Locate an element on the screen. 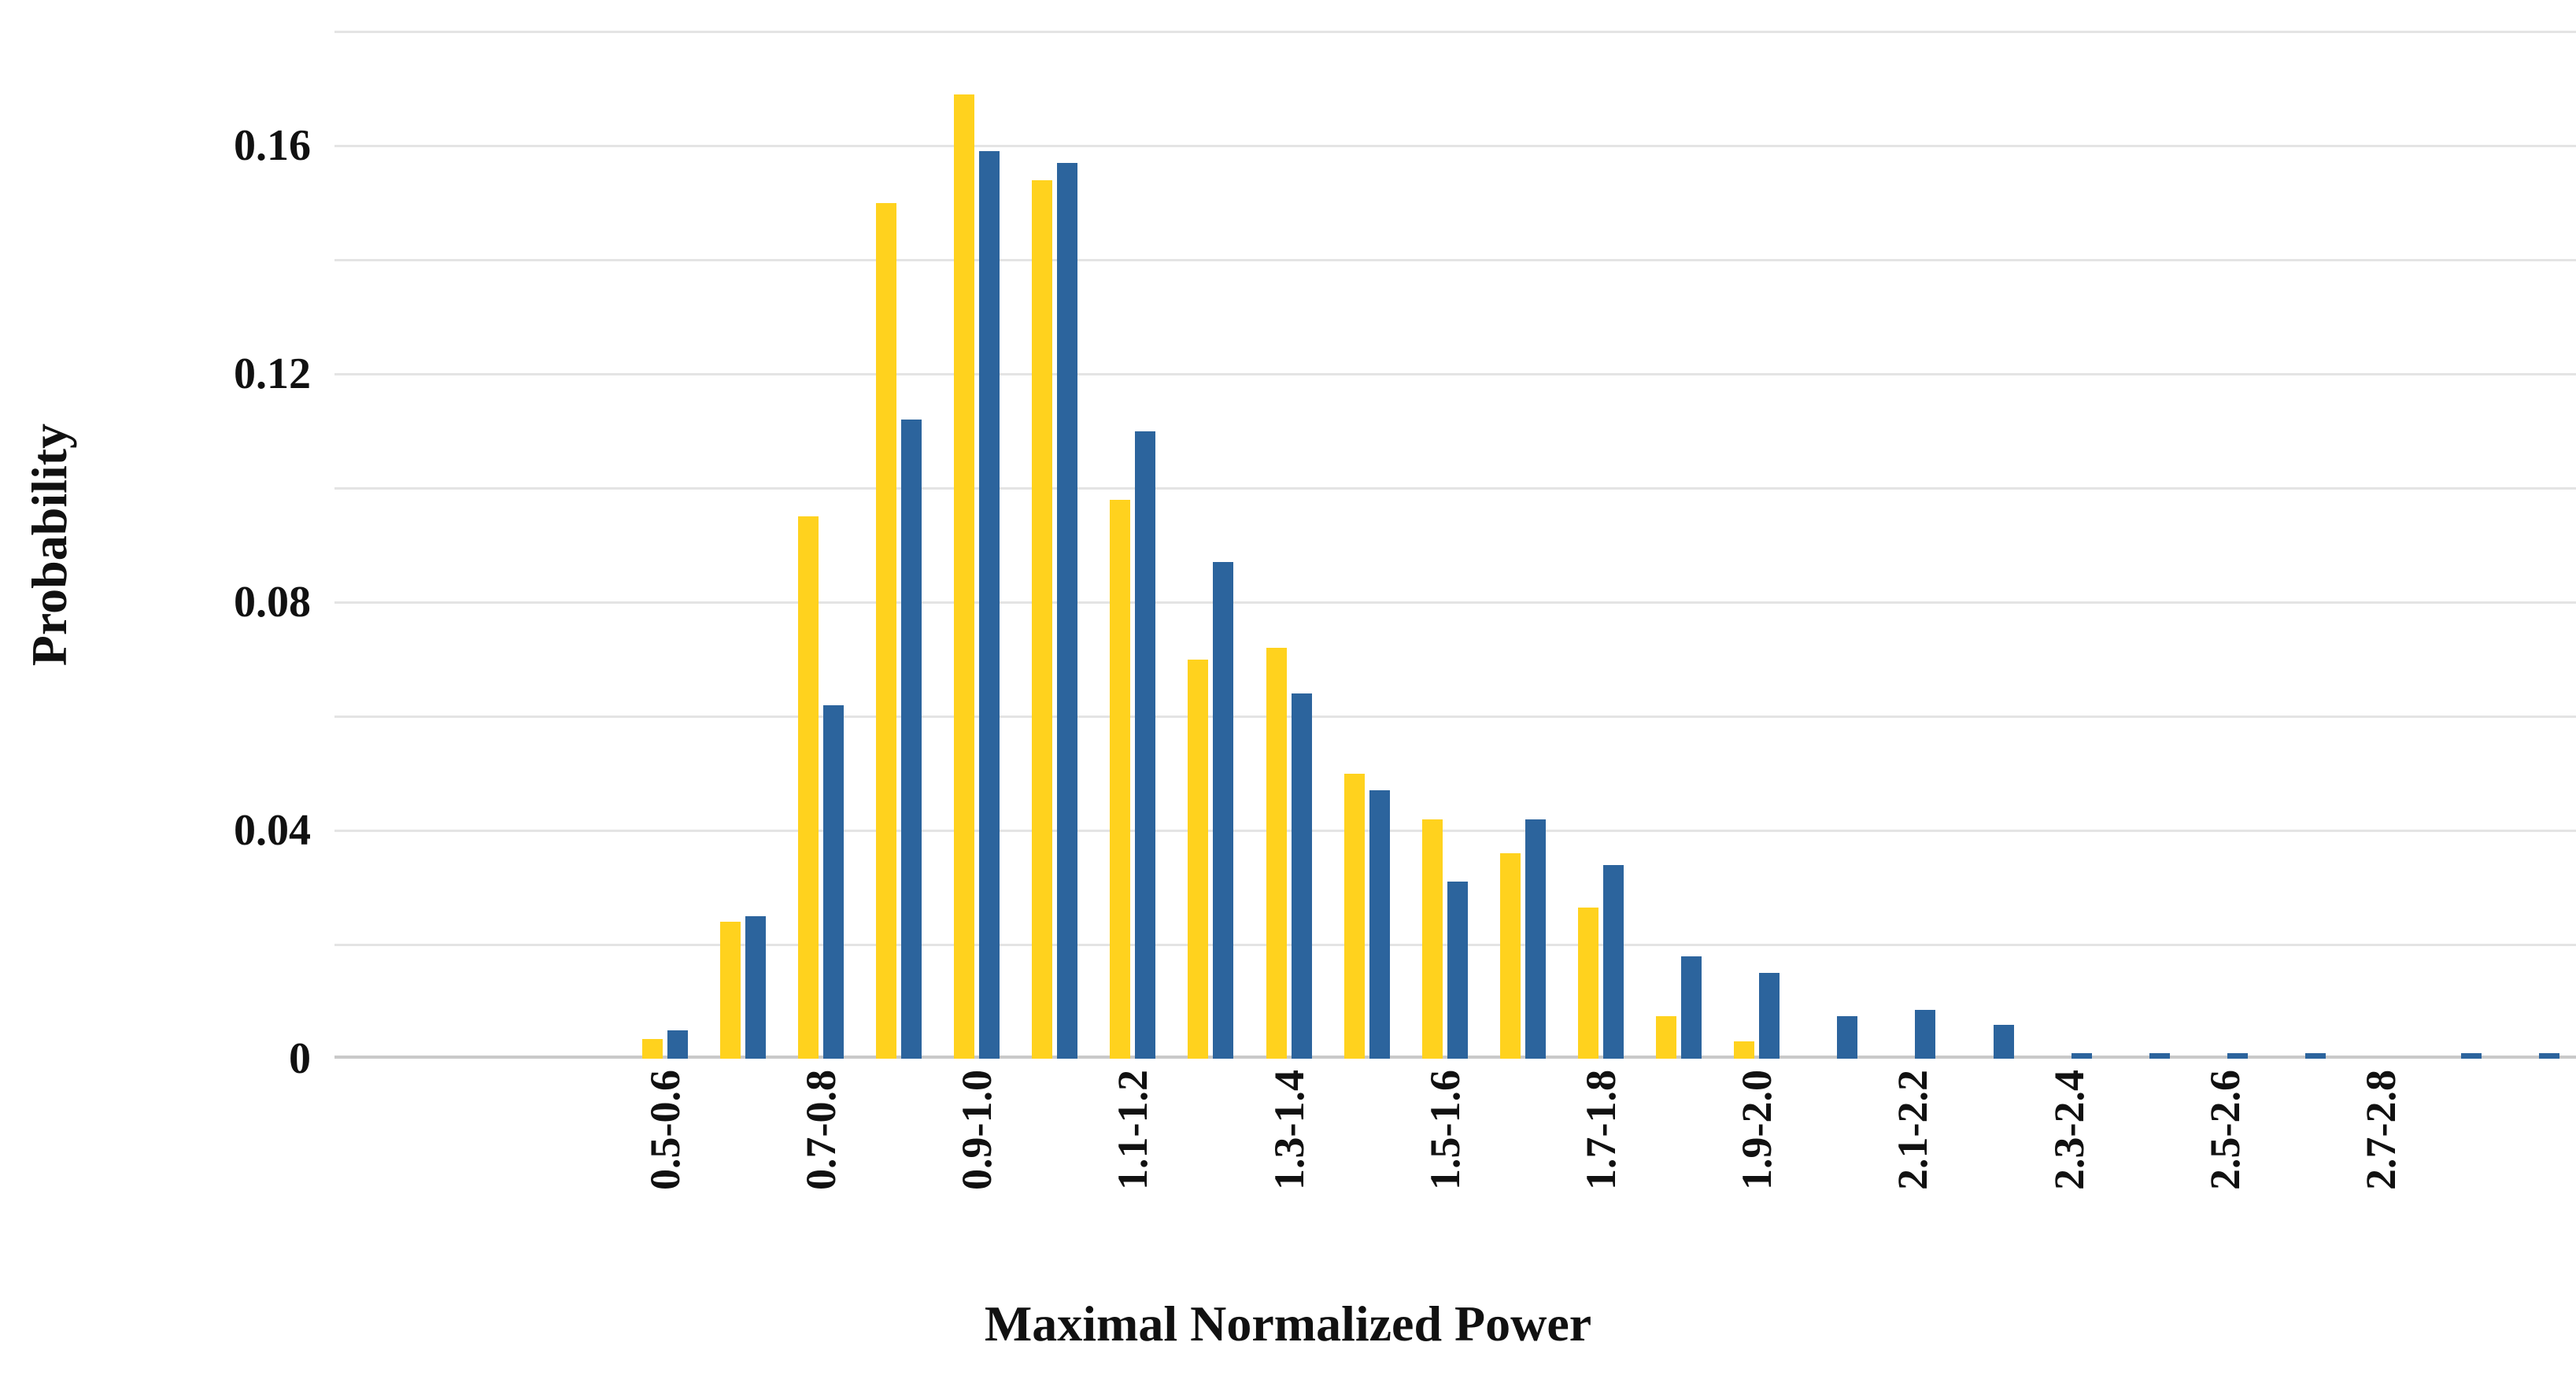 Image resolution: width=2576 pixels, height=1394 pixels. x-tick-label: 1.1-1.2 is located at coordinates (1133, 1130).